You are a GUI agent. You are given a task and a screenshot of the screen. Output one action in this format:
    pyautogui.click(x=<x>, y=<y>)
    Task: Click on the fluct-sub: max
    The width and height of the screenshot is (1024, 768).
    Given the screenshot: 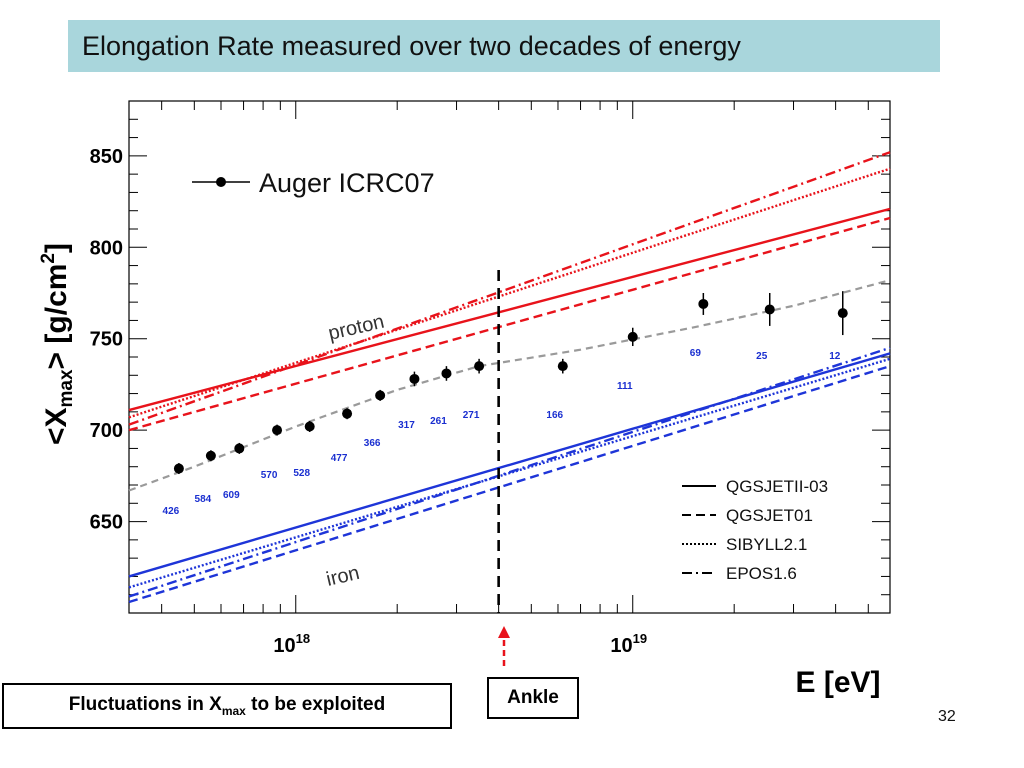 What is the action you would take?
    pyautogui.click(x=233, y=710)
    